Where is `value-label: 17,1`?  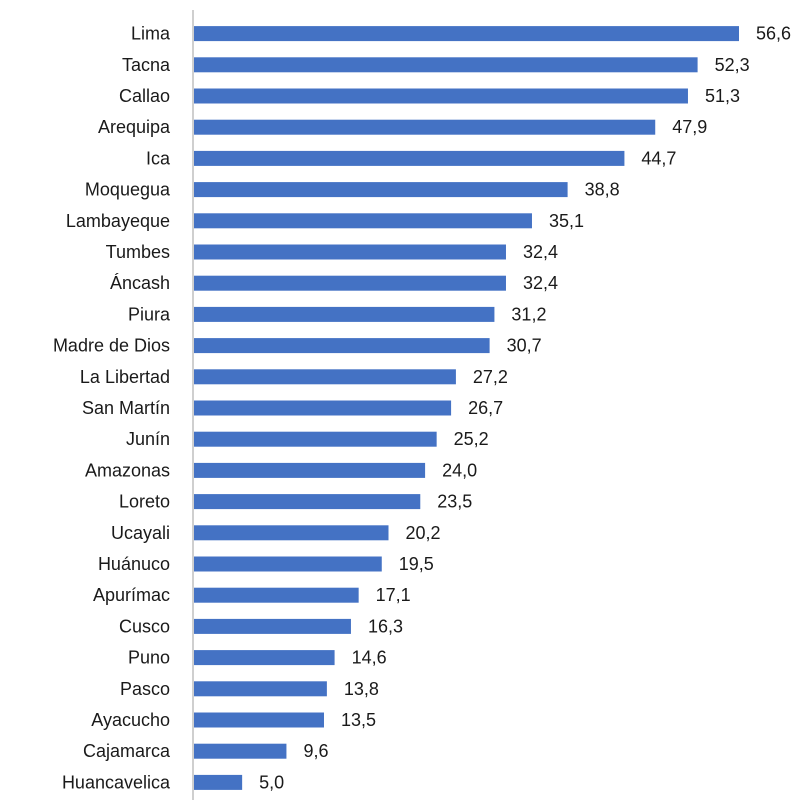
value-label: 17,1 is located at coordinates (393, 595).